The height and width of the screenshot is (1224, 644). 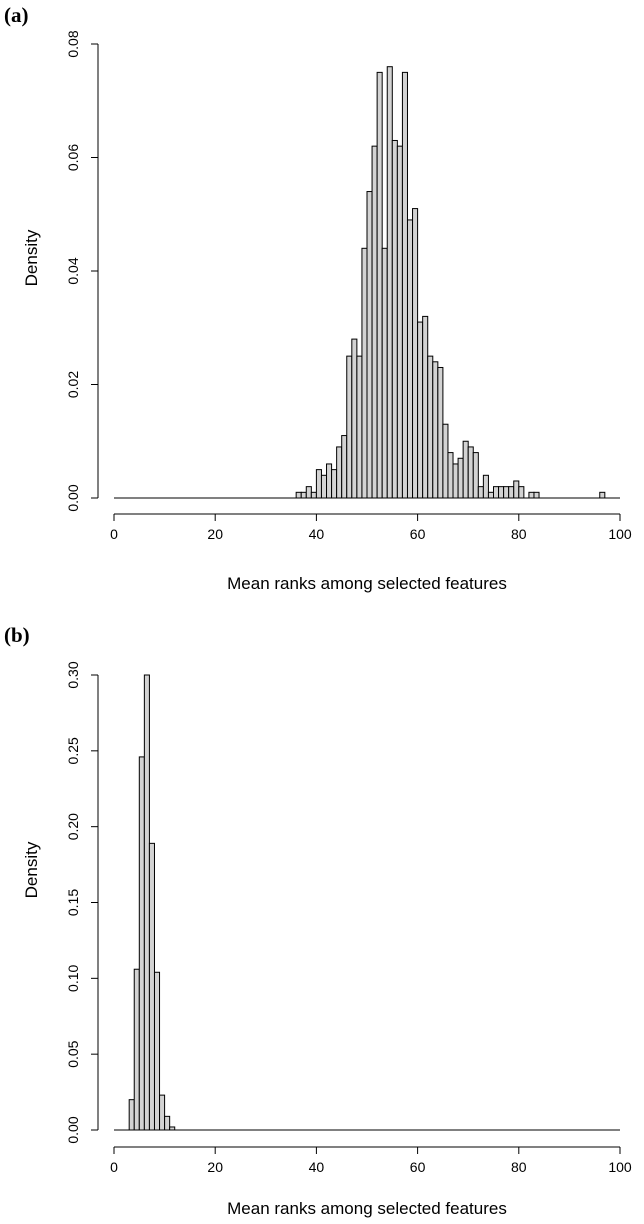 What do you see at coordinates (620, 1167) in the screenshot?
I see `panel-b-x-tick-label: 100` at bounding box center [620, 1167].